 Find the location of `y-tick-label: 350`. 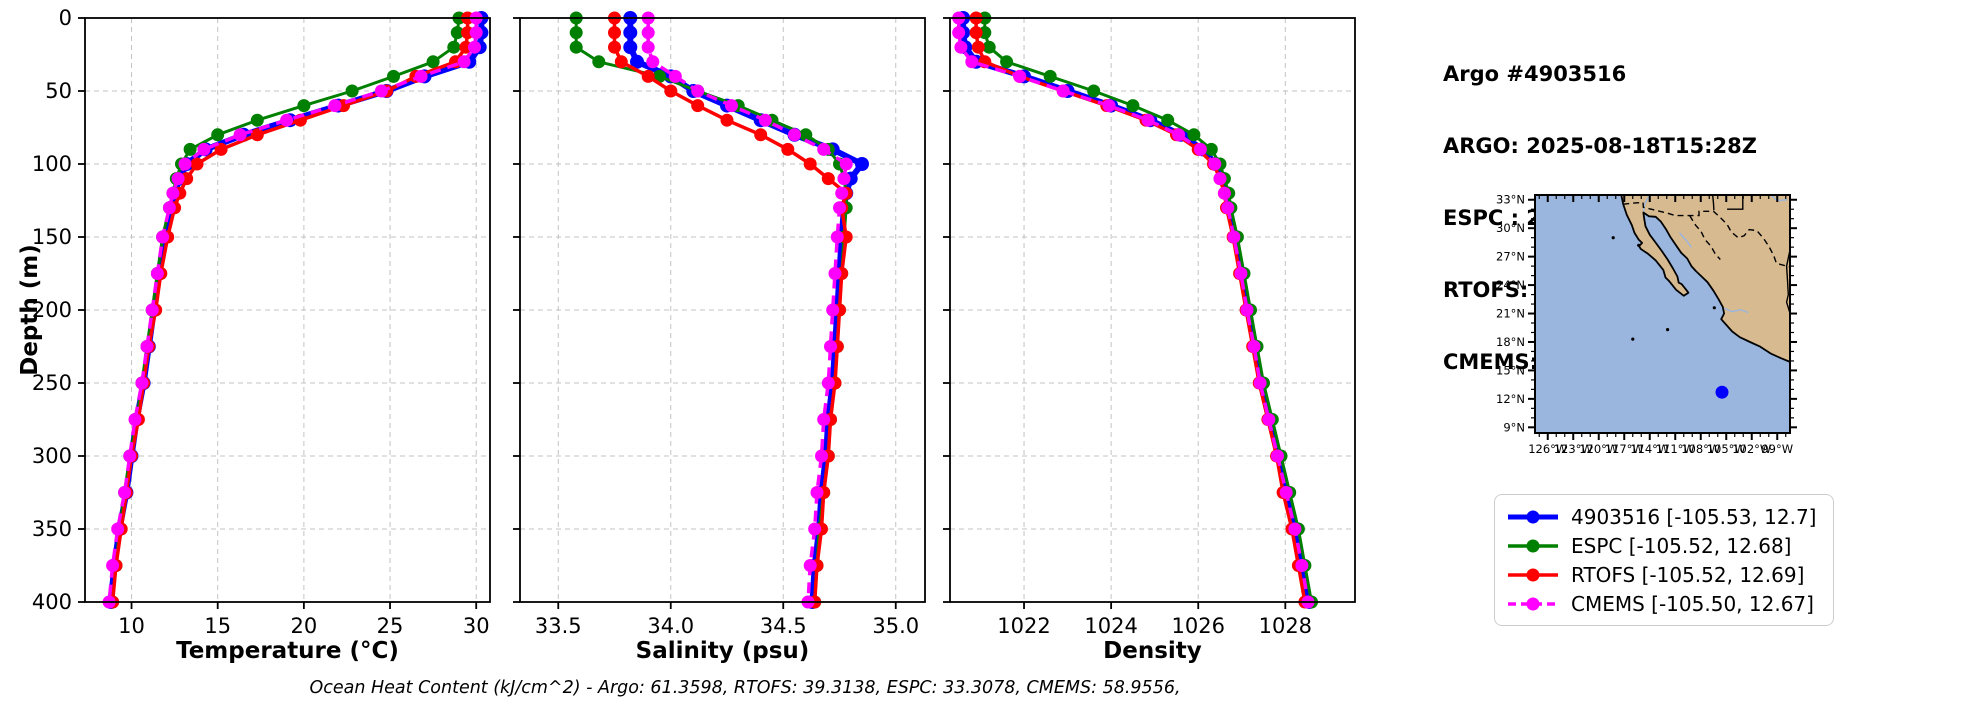

y-tick-label: 350 is located at coordinates (52, 529).